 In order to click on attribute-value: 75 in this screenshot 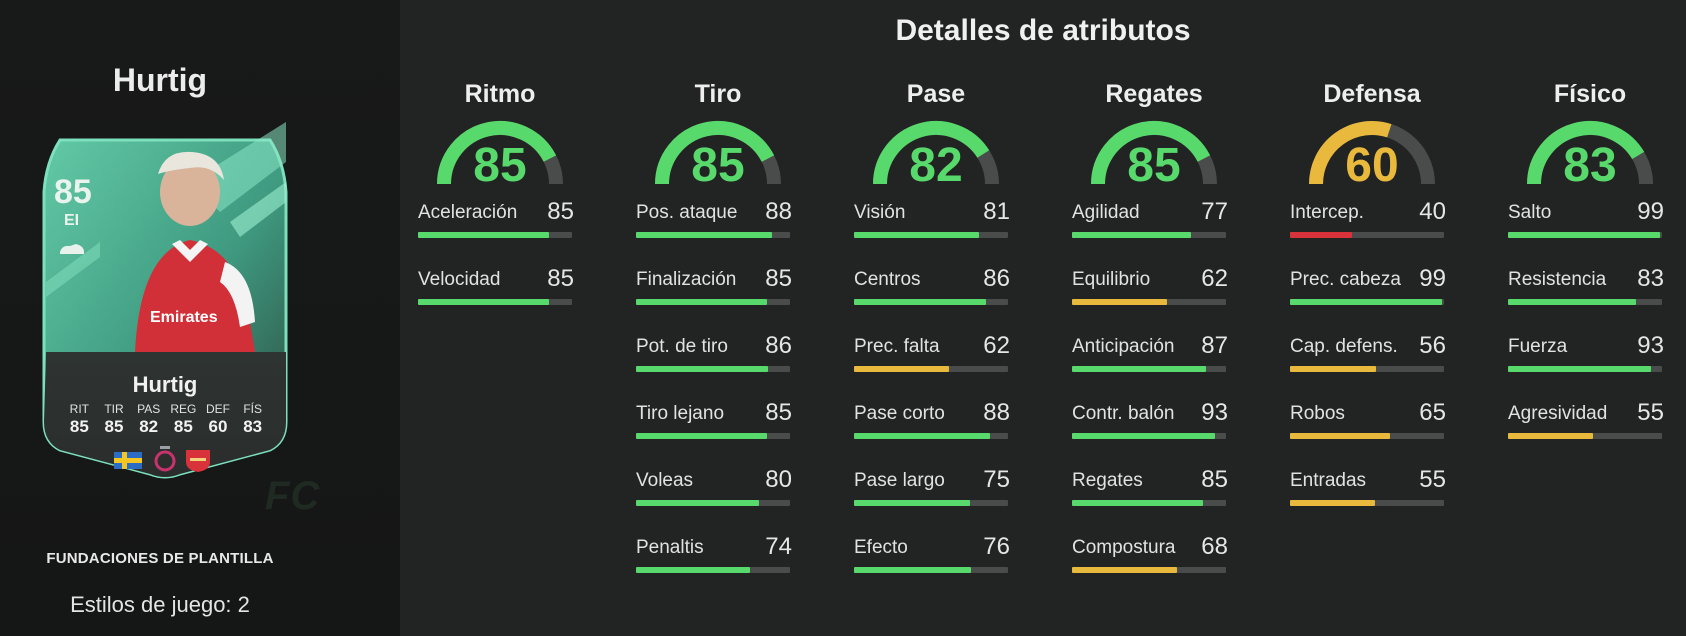, I will do `click(996, 479)`.